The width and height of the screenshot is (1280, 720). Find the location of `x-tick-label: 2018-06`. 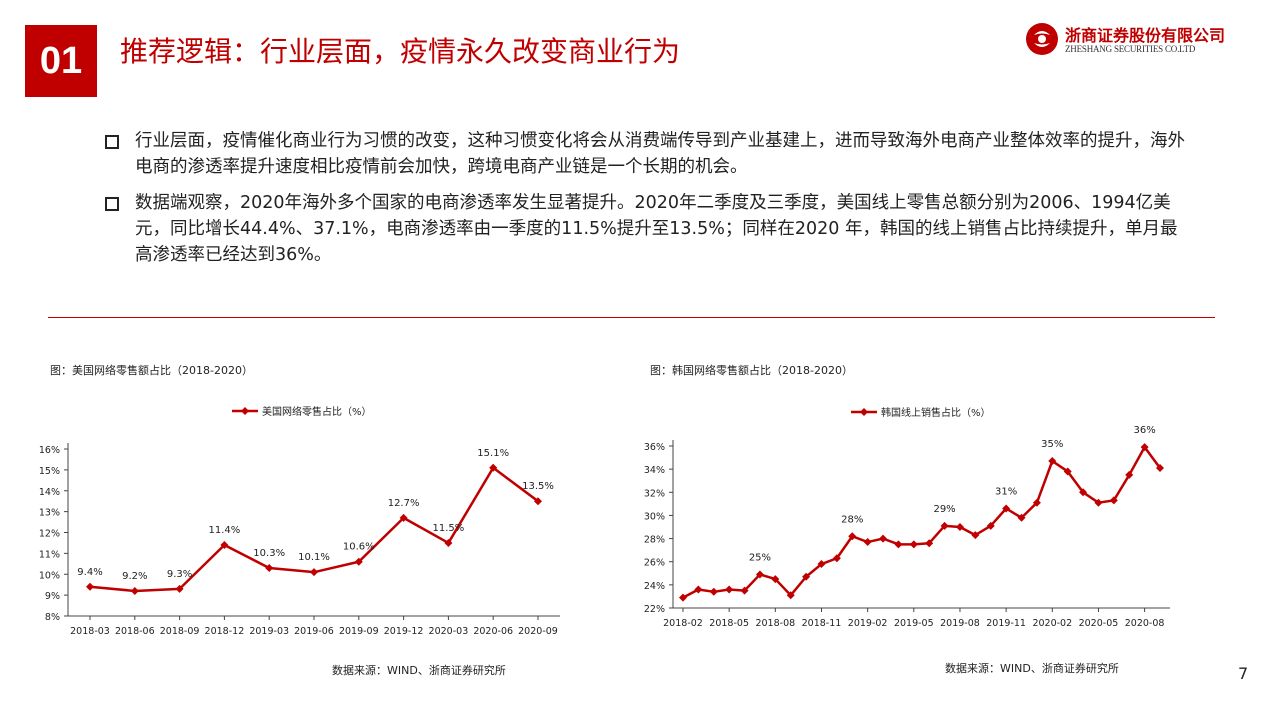

x-tick-label: 2018-06 is located at coordinates (135, 631).